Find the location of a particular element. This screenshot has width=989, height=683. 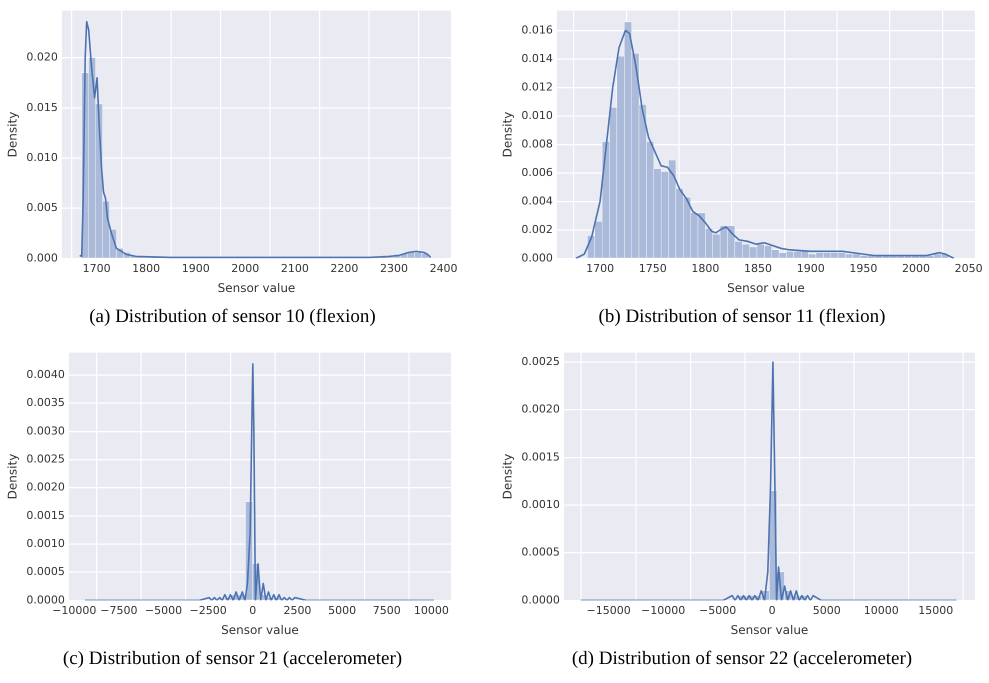

x-tick-label: 2500 is located at coordinates (297, 610).